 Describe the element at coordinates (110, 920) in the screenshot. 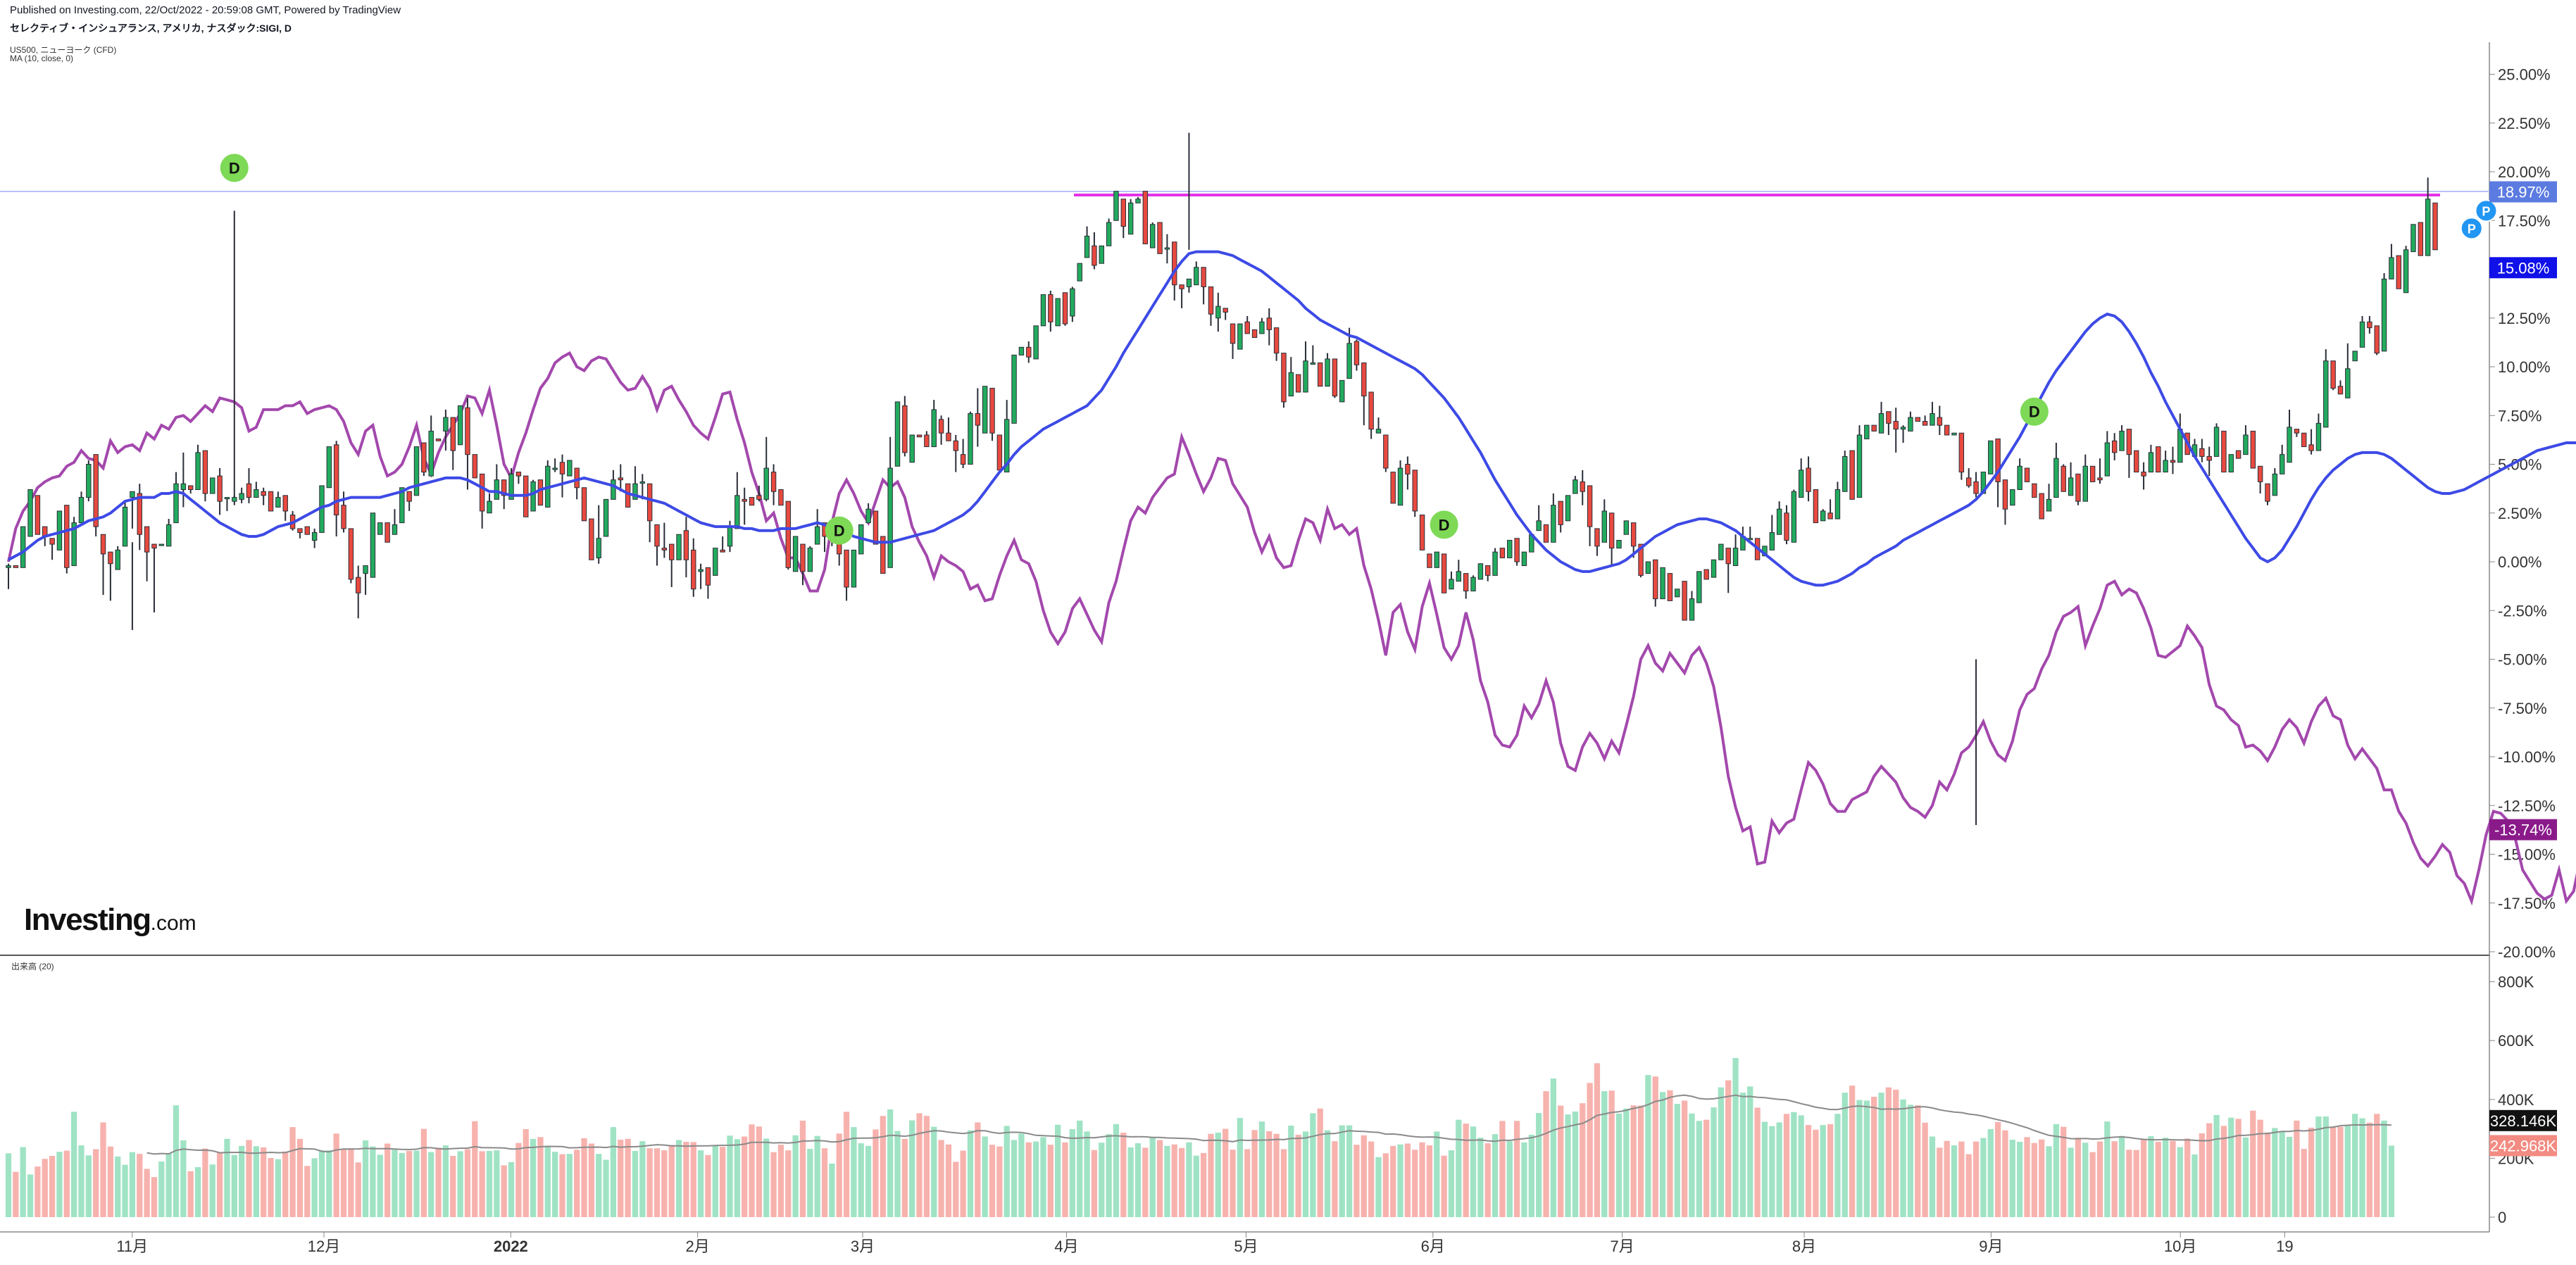

I see `investing-logo: Investing.com` at that location.